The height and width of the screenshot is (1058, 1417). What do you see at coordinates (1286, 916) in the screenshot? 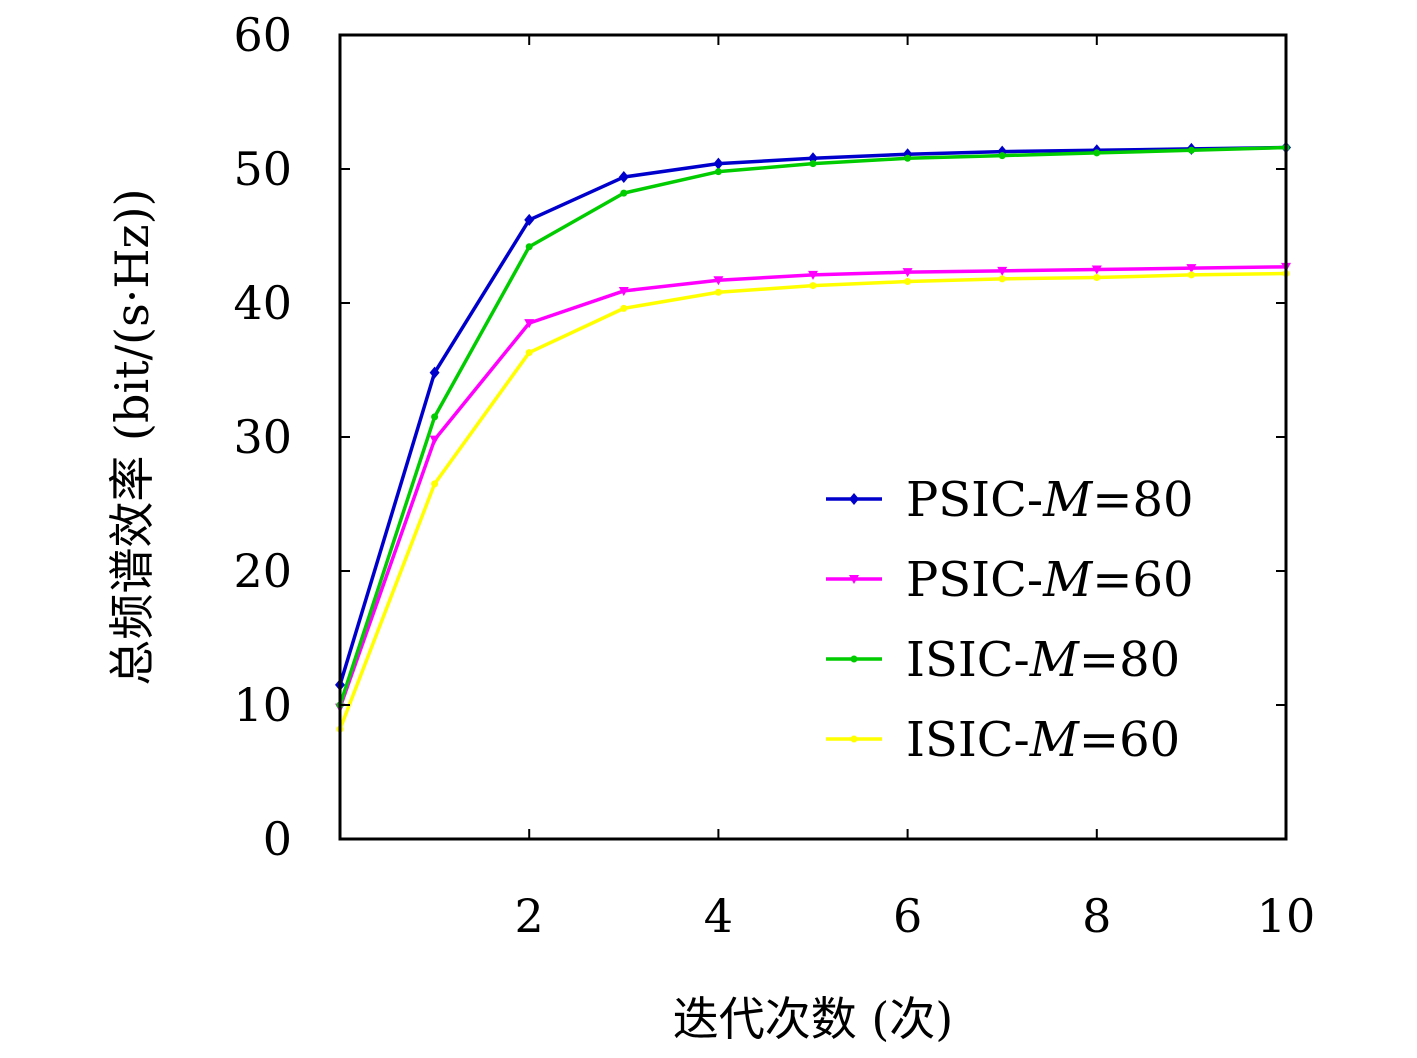
I see `x-tick-label: 10` at bounding box center [1286, 916].